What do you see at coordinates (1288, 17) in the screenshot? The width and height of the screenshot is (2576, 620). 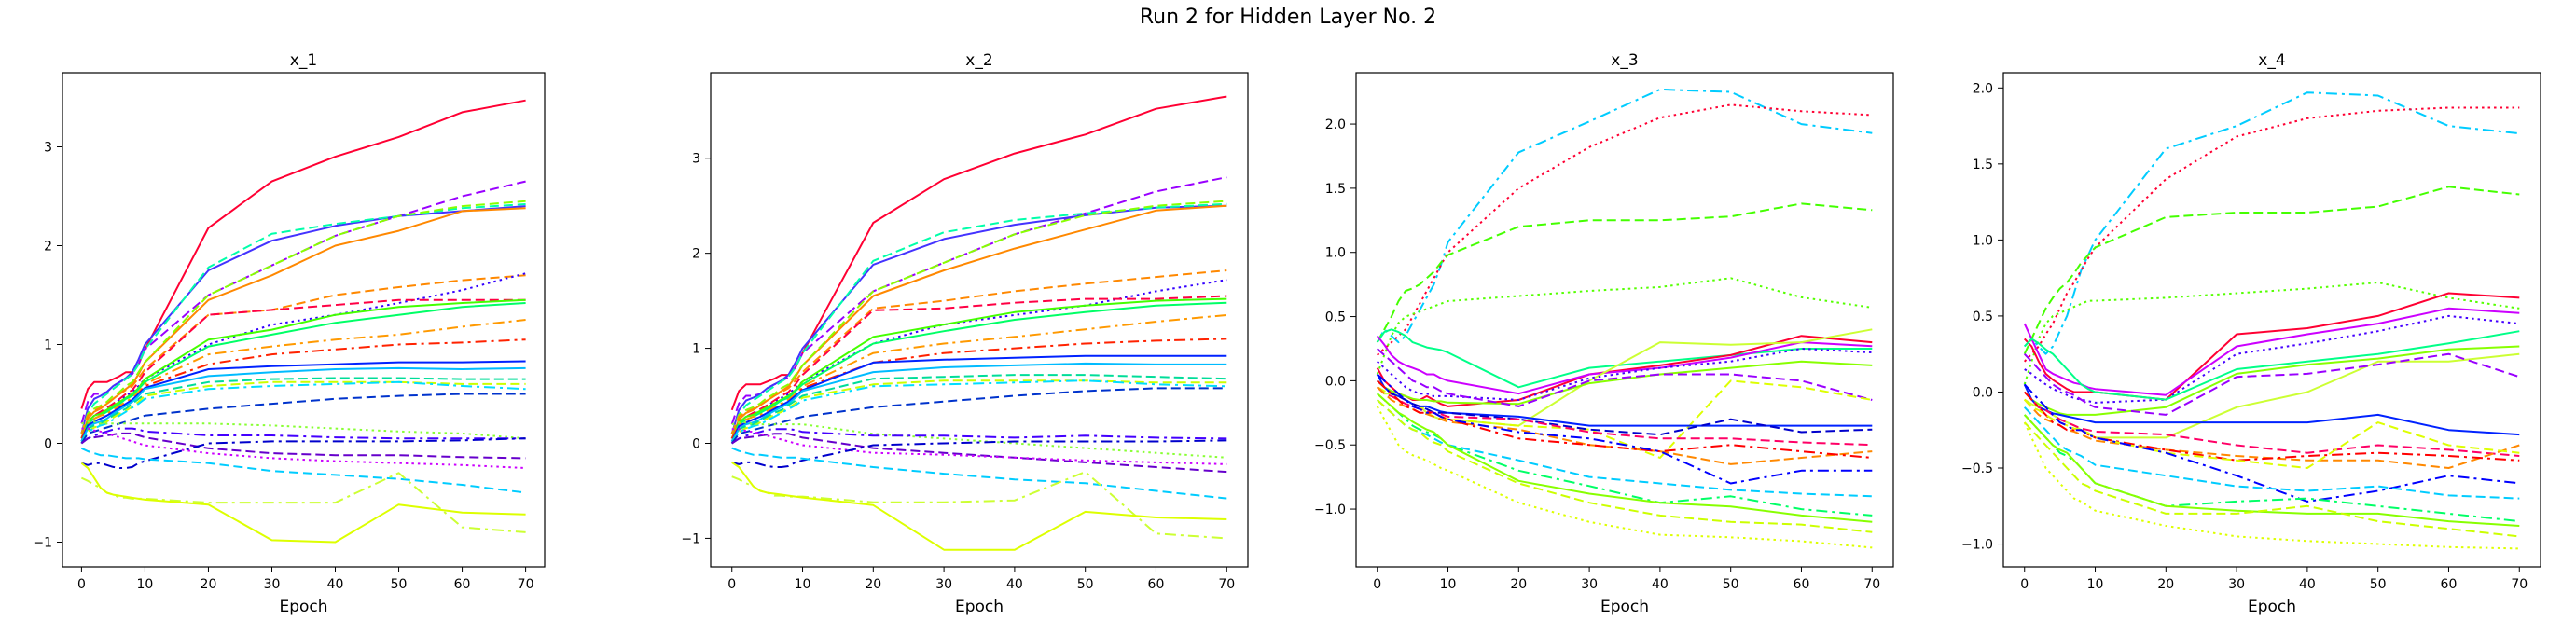 I see `figure-title: Run 2 for Hidden Layer No. 2` at bounding box center [1288, 17].